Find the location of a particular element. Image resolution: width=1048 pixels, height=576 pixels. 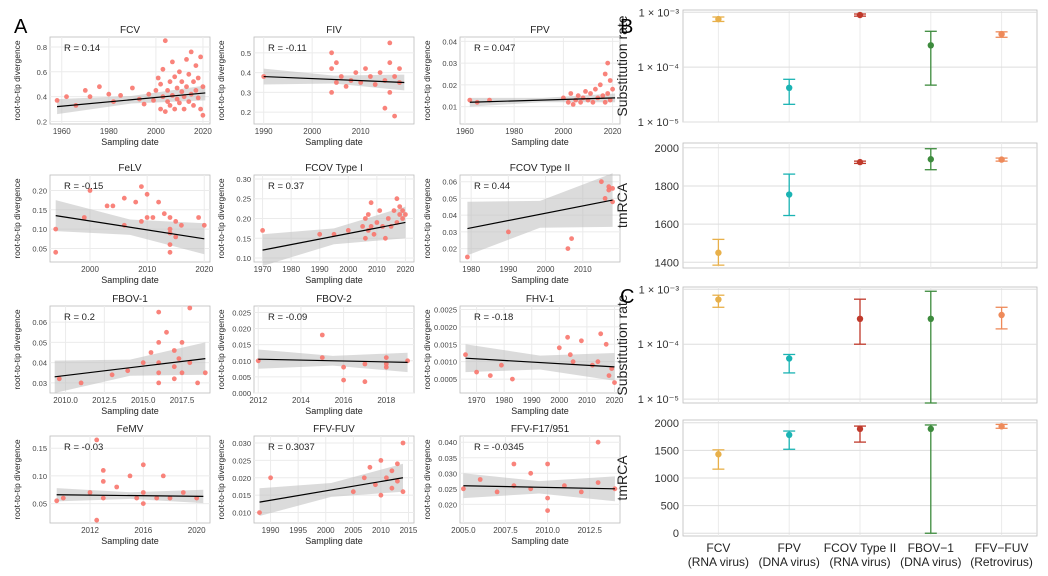

y-tick-label: 0.25 is located at coordinates (243, 199).